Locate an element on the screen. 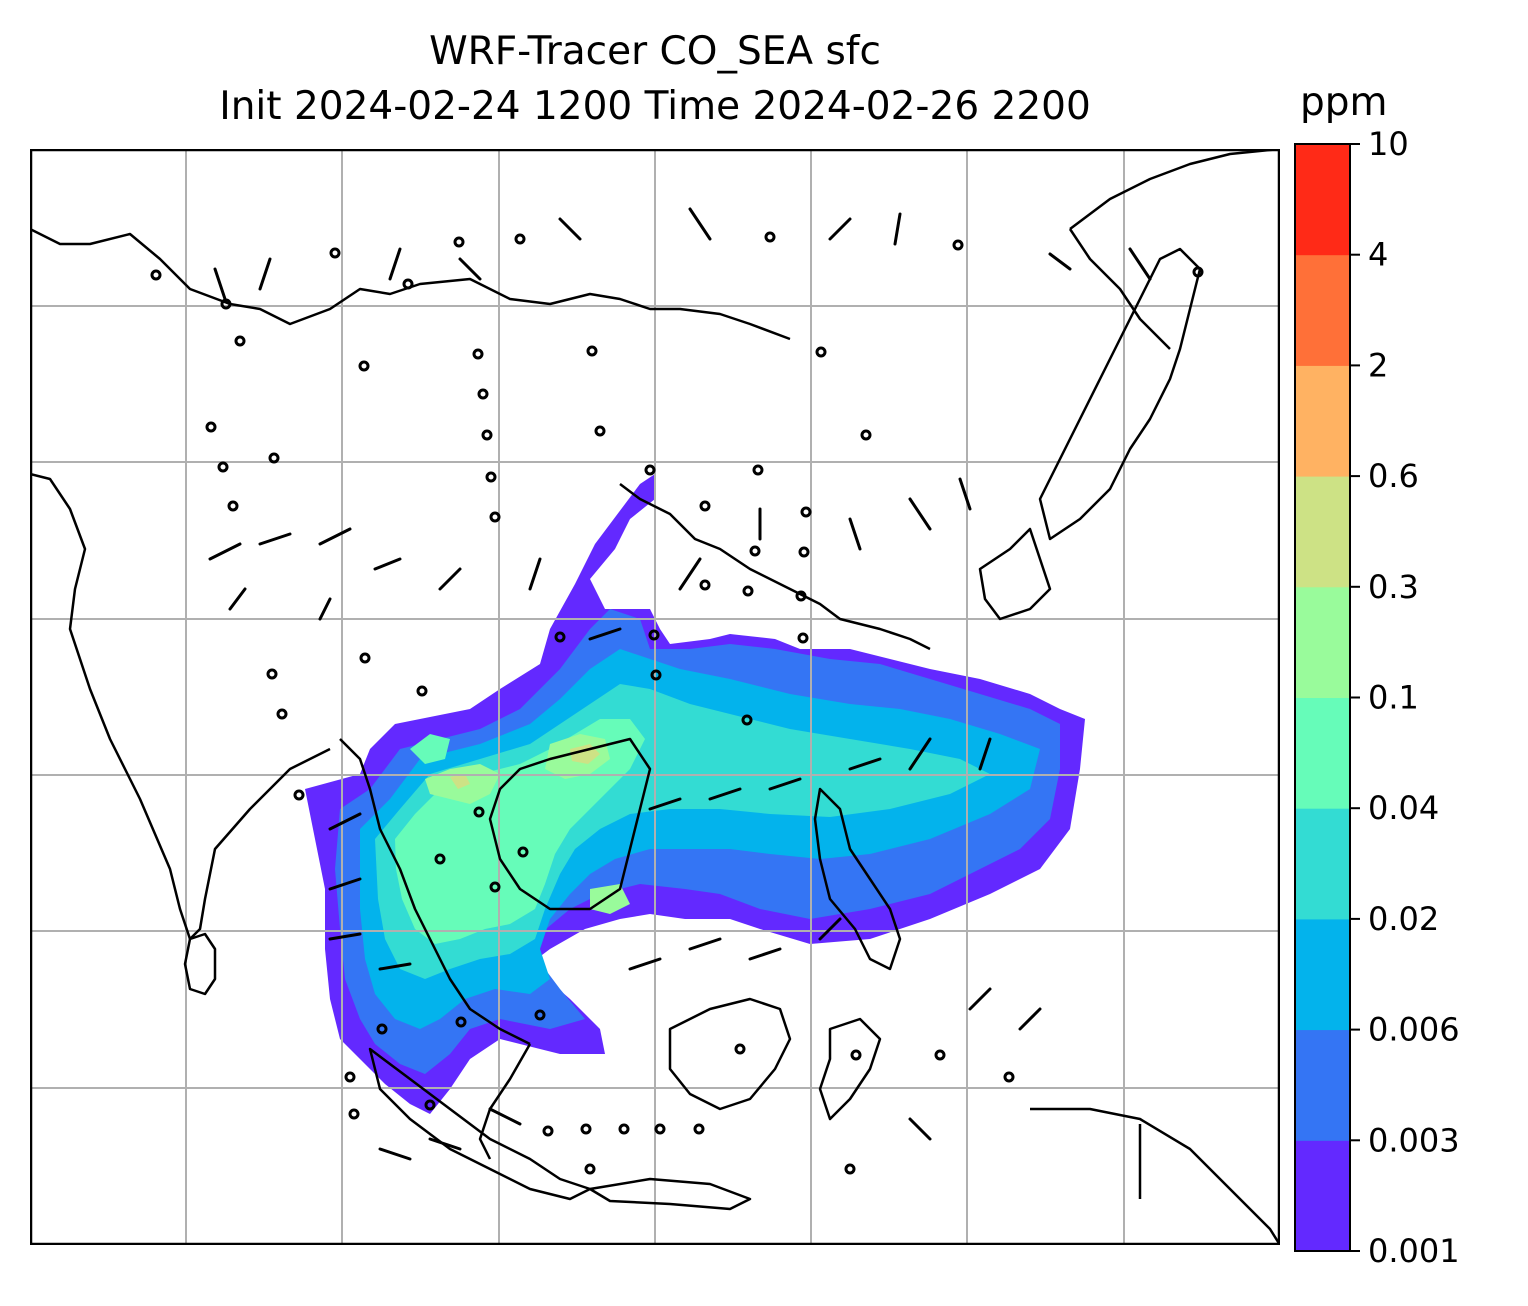  borneo is located at coordinates (730, 1054).